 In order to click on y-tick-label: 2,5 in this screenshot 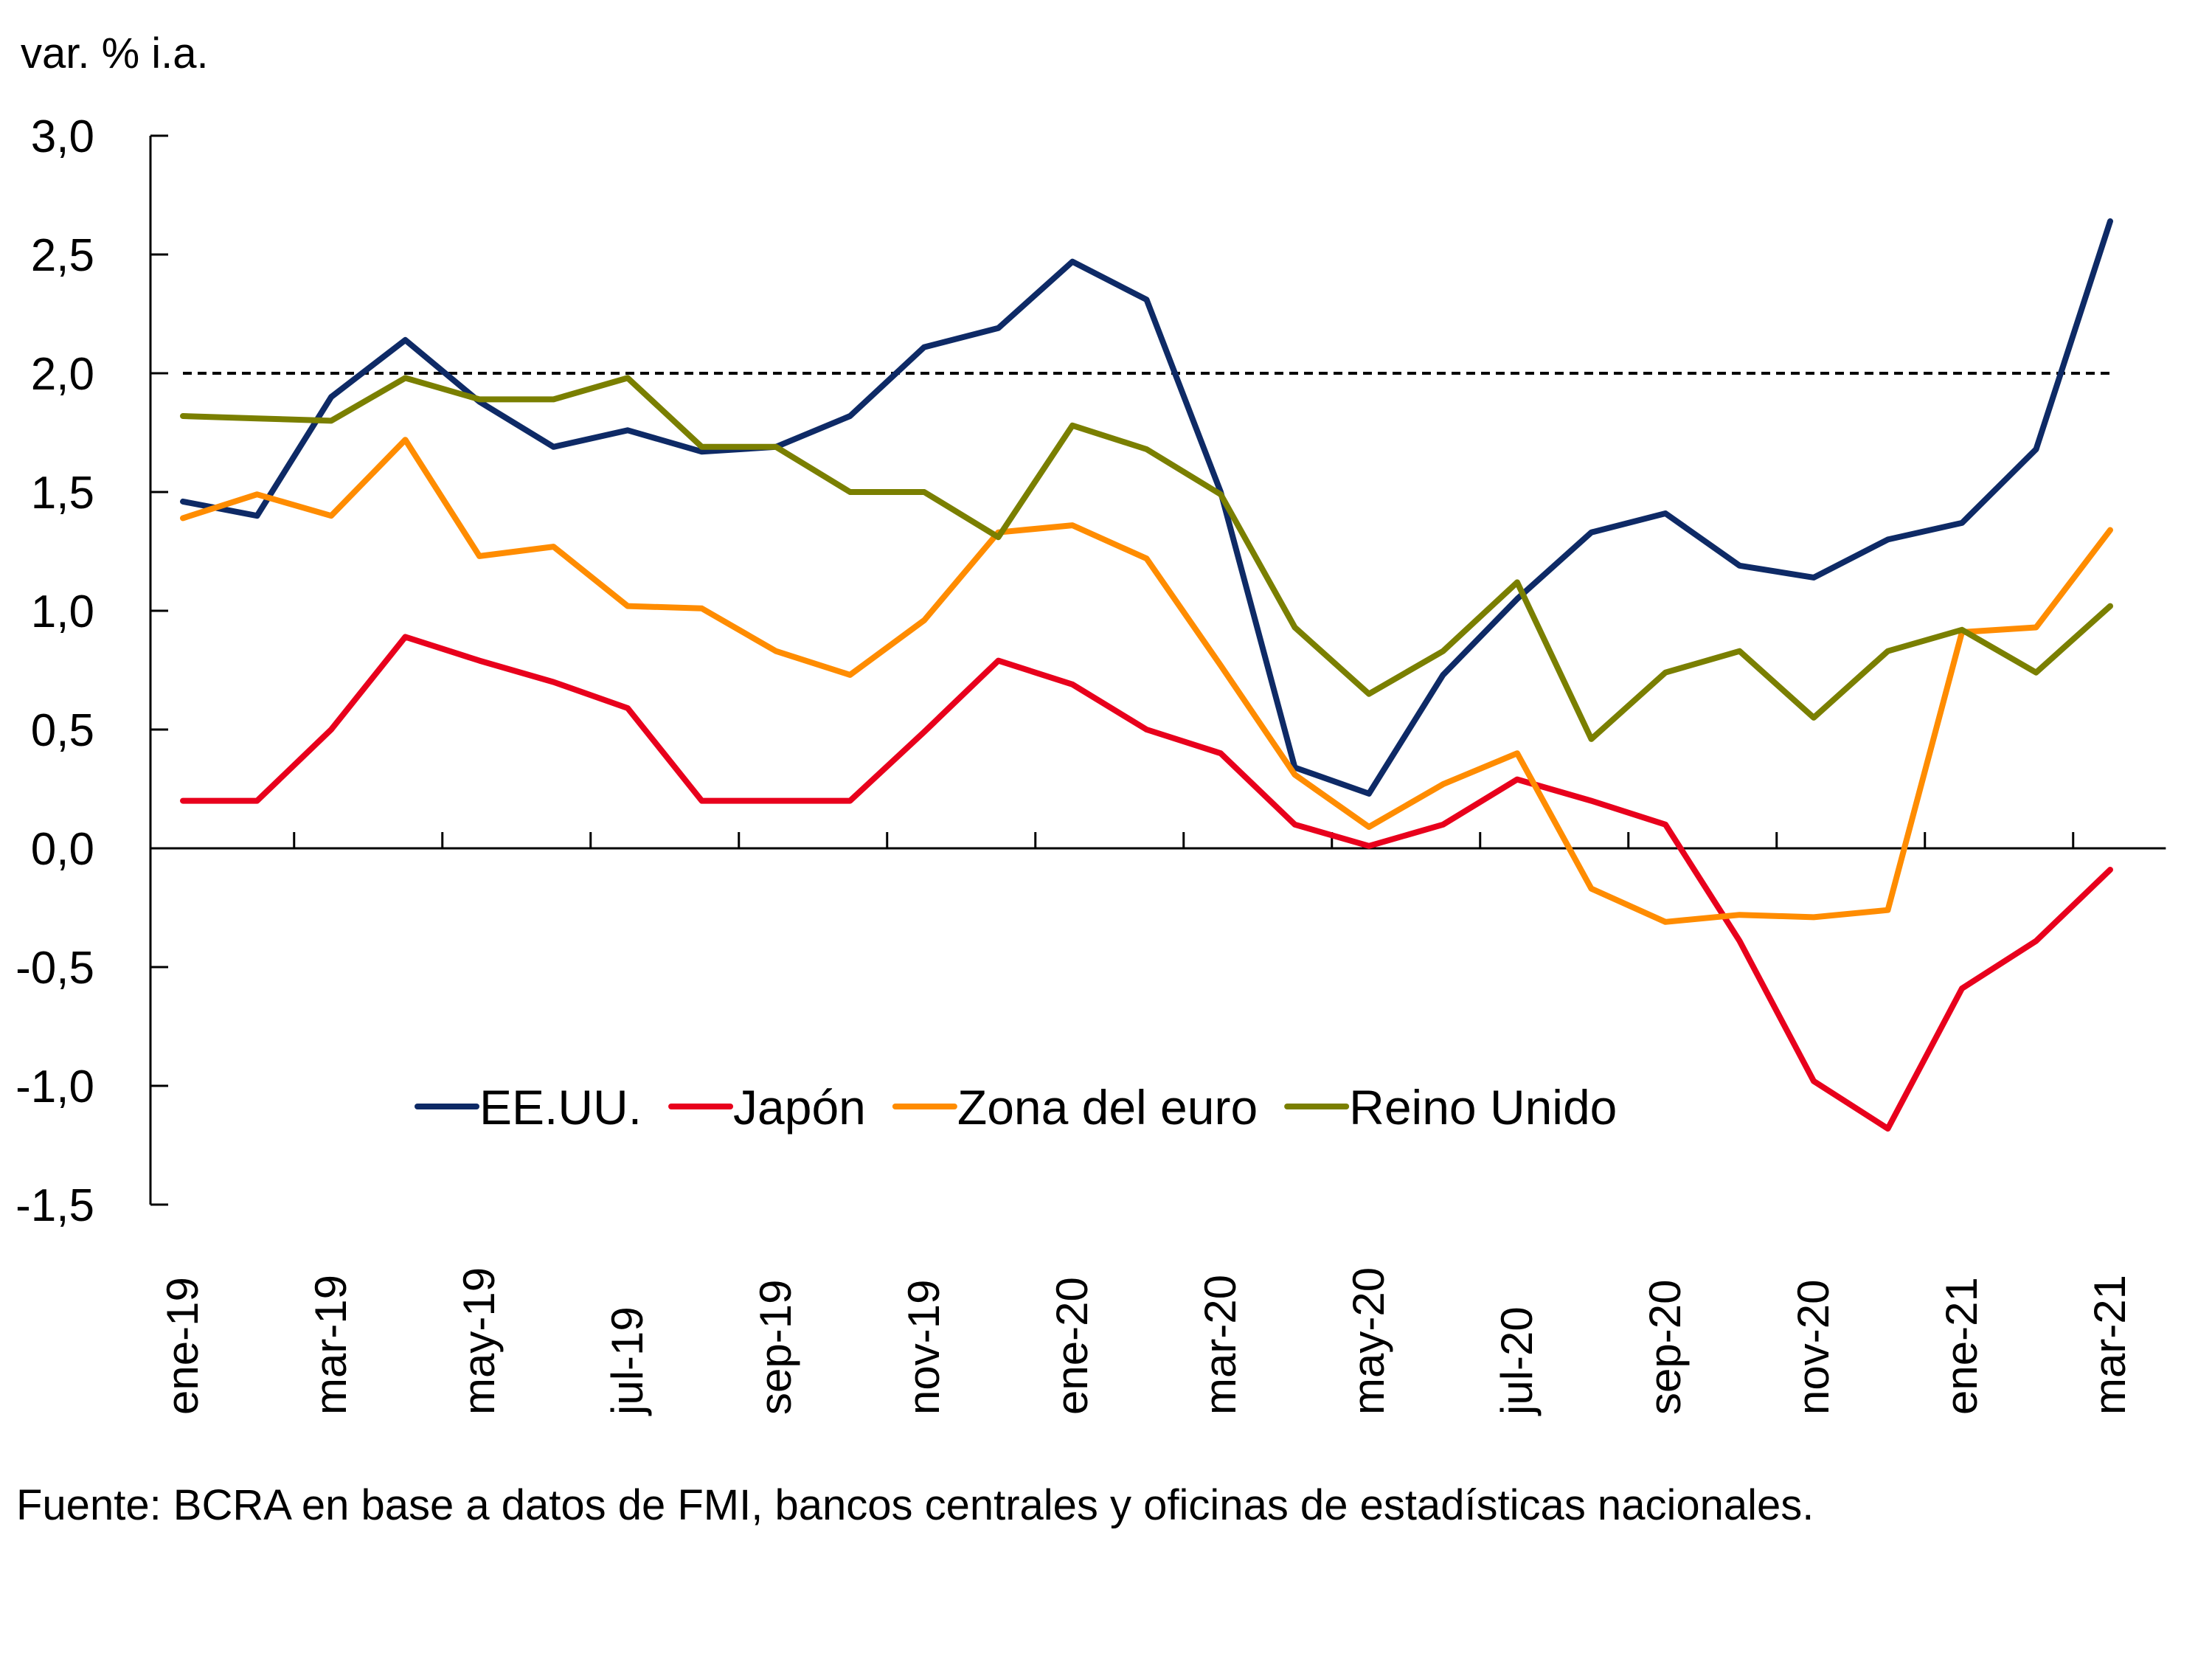, I will do `click(63, 256)`.